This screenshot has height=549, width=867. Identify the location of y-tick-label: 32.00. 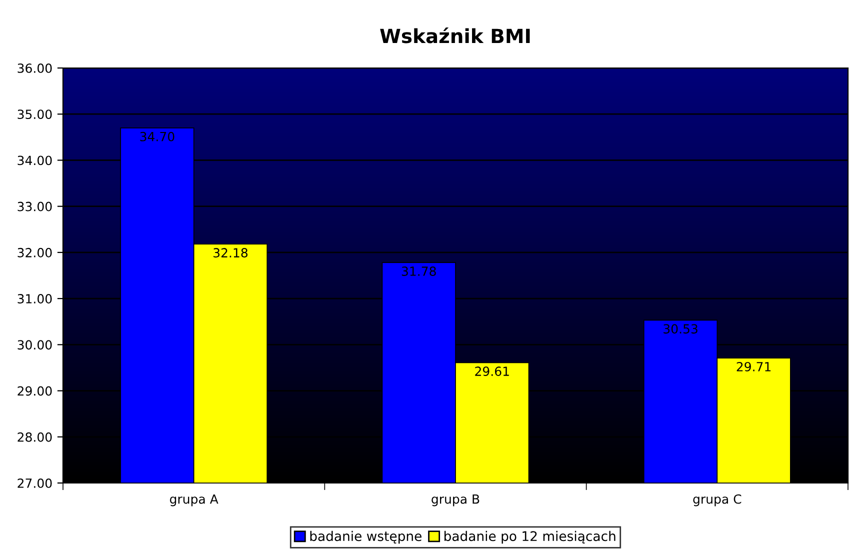
(35, 253).